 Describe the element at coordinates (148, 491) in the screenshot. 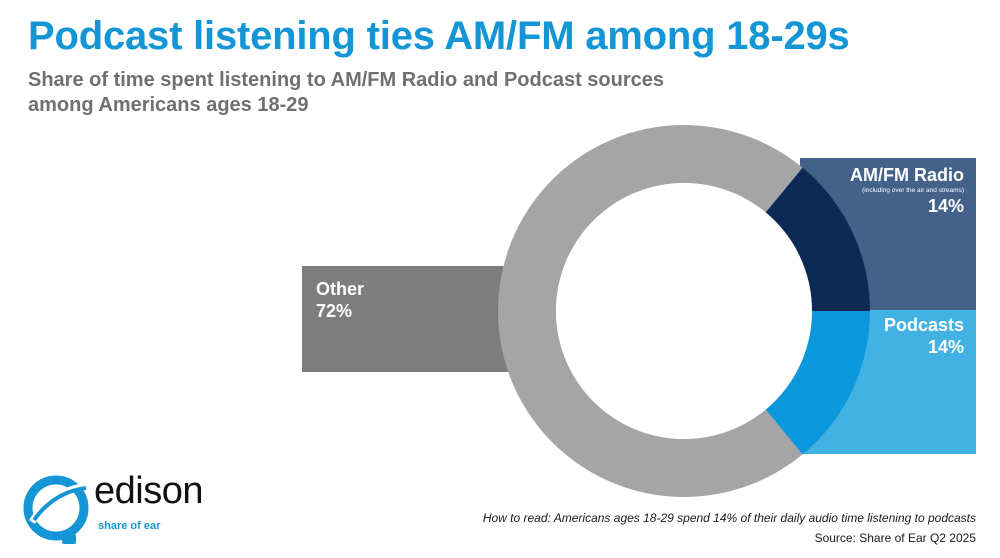

I see `logo-wordmark: edison` at that location.